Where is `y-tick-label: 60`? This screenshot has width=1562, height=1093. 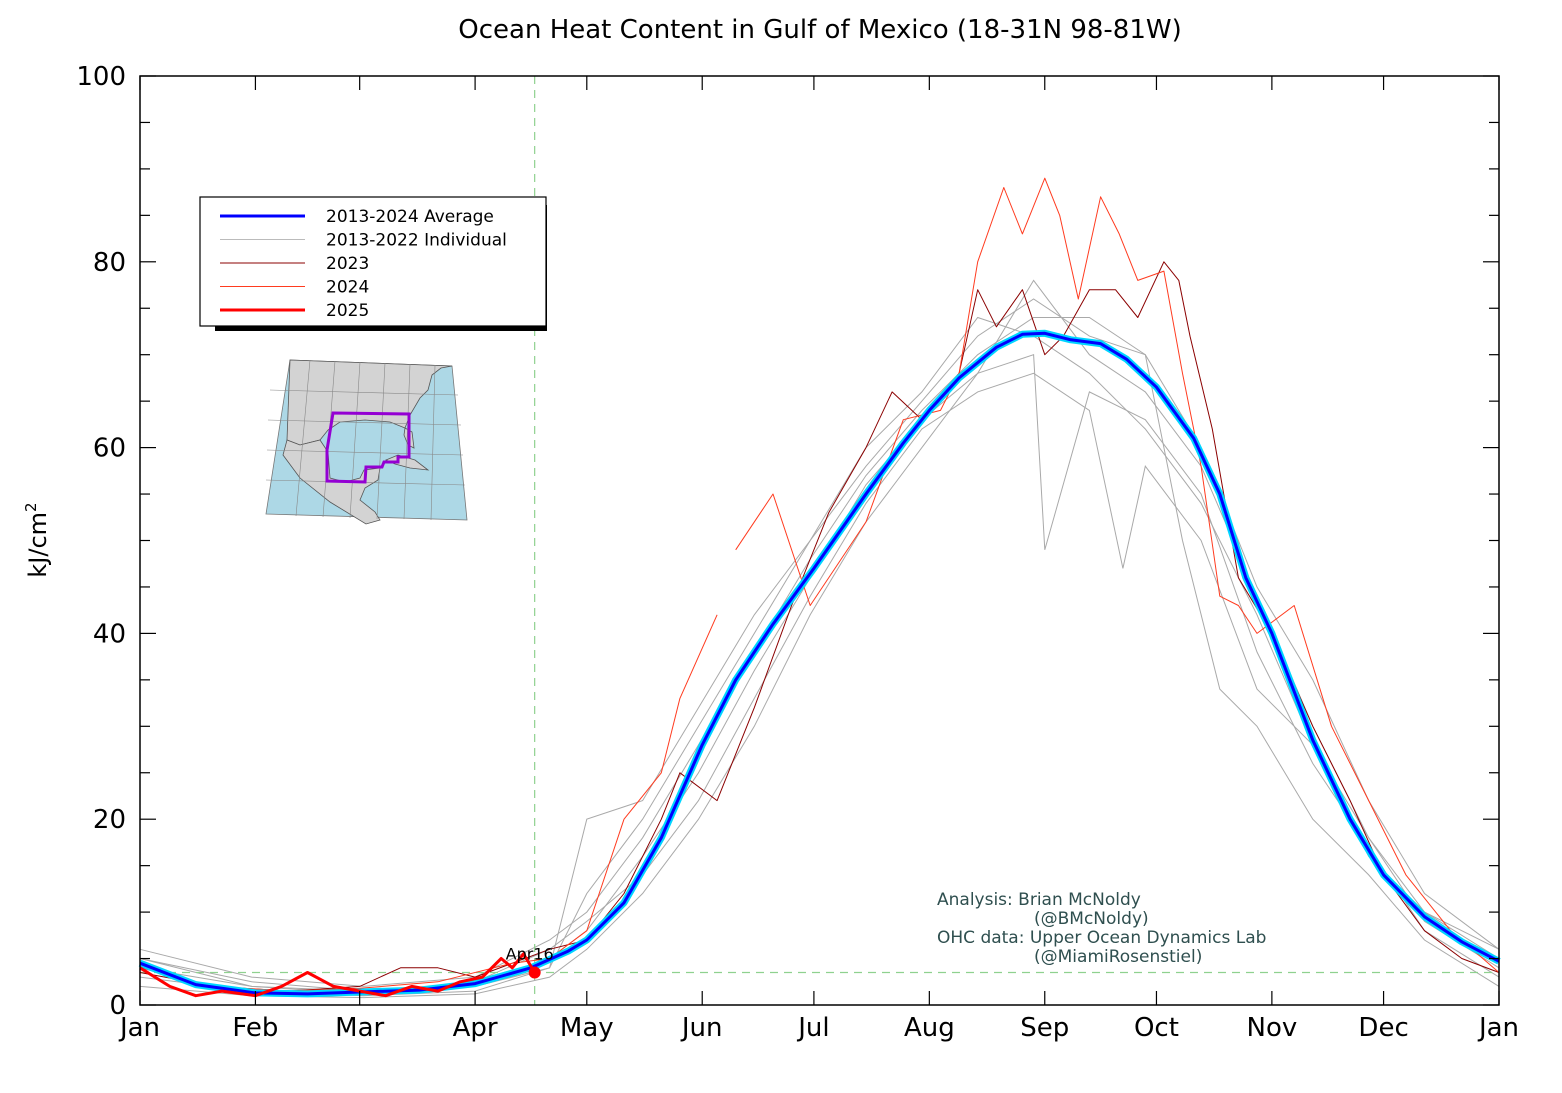 y-tick-label: 60 is located at coordinates (109, 449).